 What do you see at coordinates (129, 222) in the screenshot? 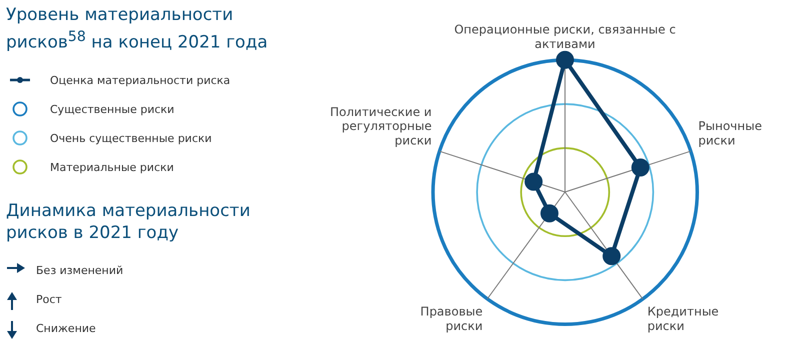
I see `text: Динамика материальности рисков в 2021 году` at bounding box center [129, 222].